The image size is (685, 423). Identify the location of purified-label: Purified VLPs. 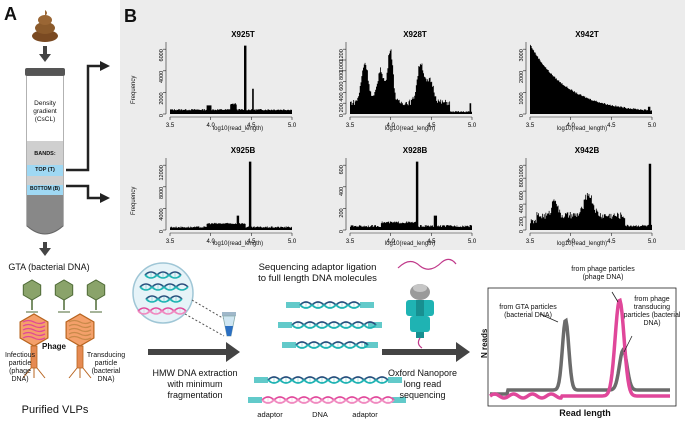
(55, 410).